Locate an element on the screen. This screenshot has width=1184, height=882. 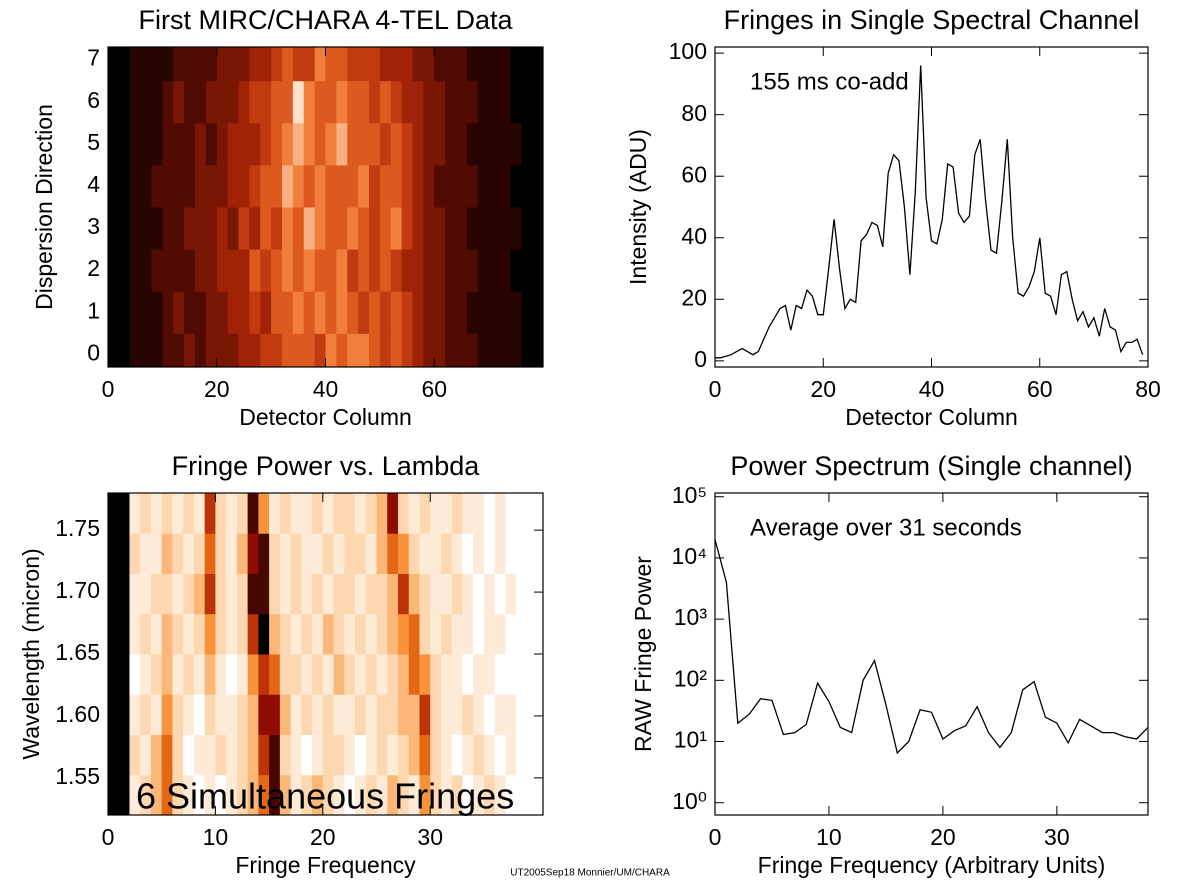
x-axis-label: Fringe Frequency (Arbitrary Units) is located at coordinates (932, 865).